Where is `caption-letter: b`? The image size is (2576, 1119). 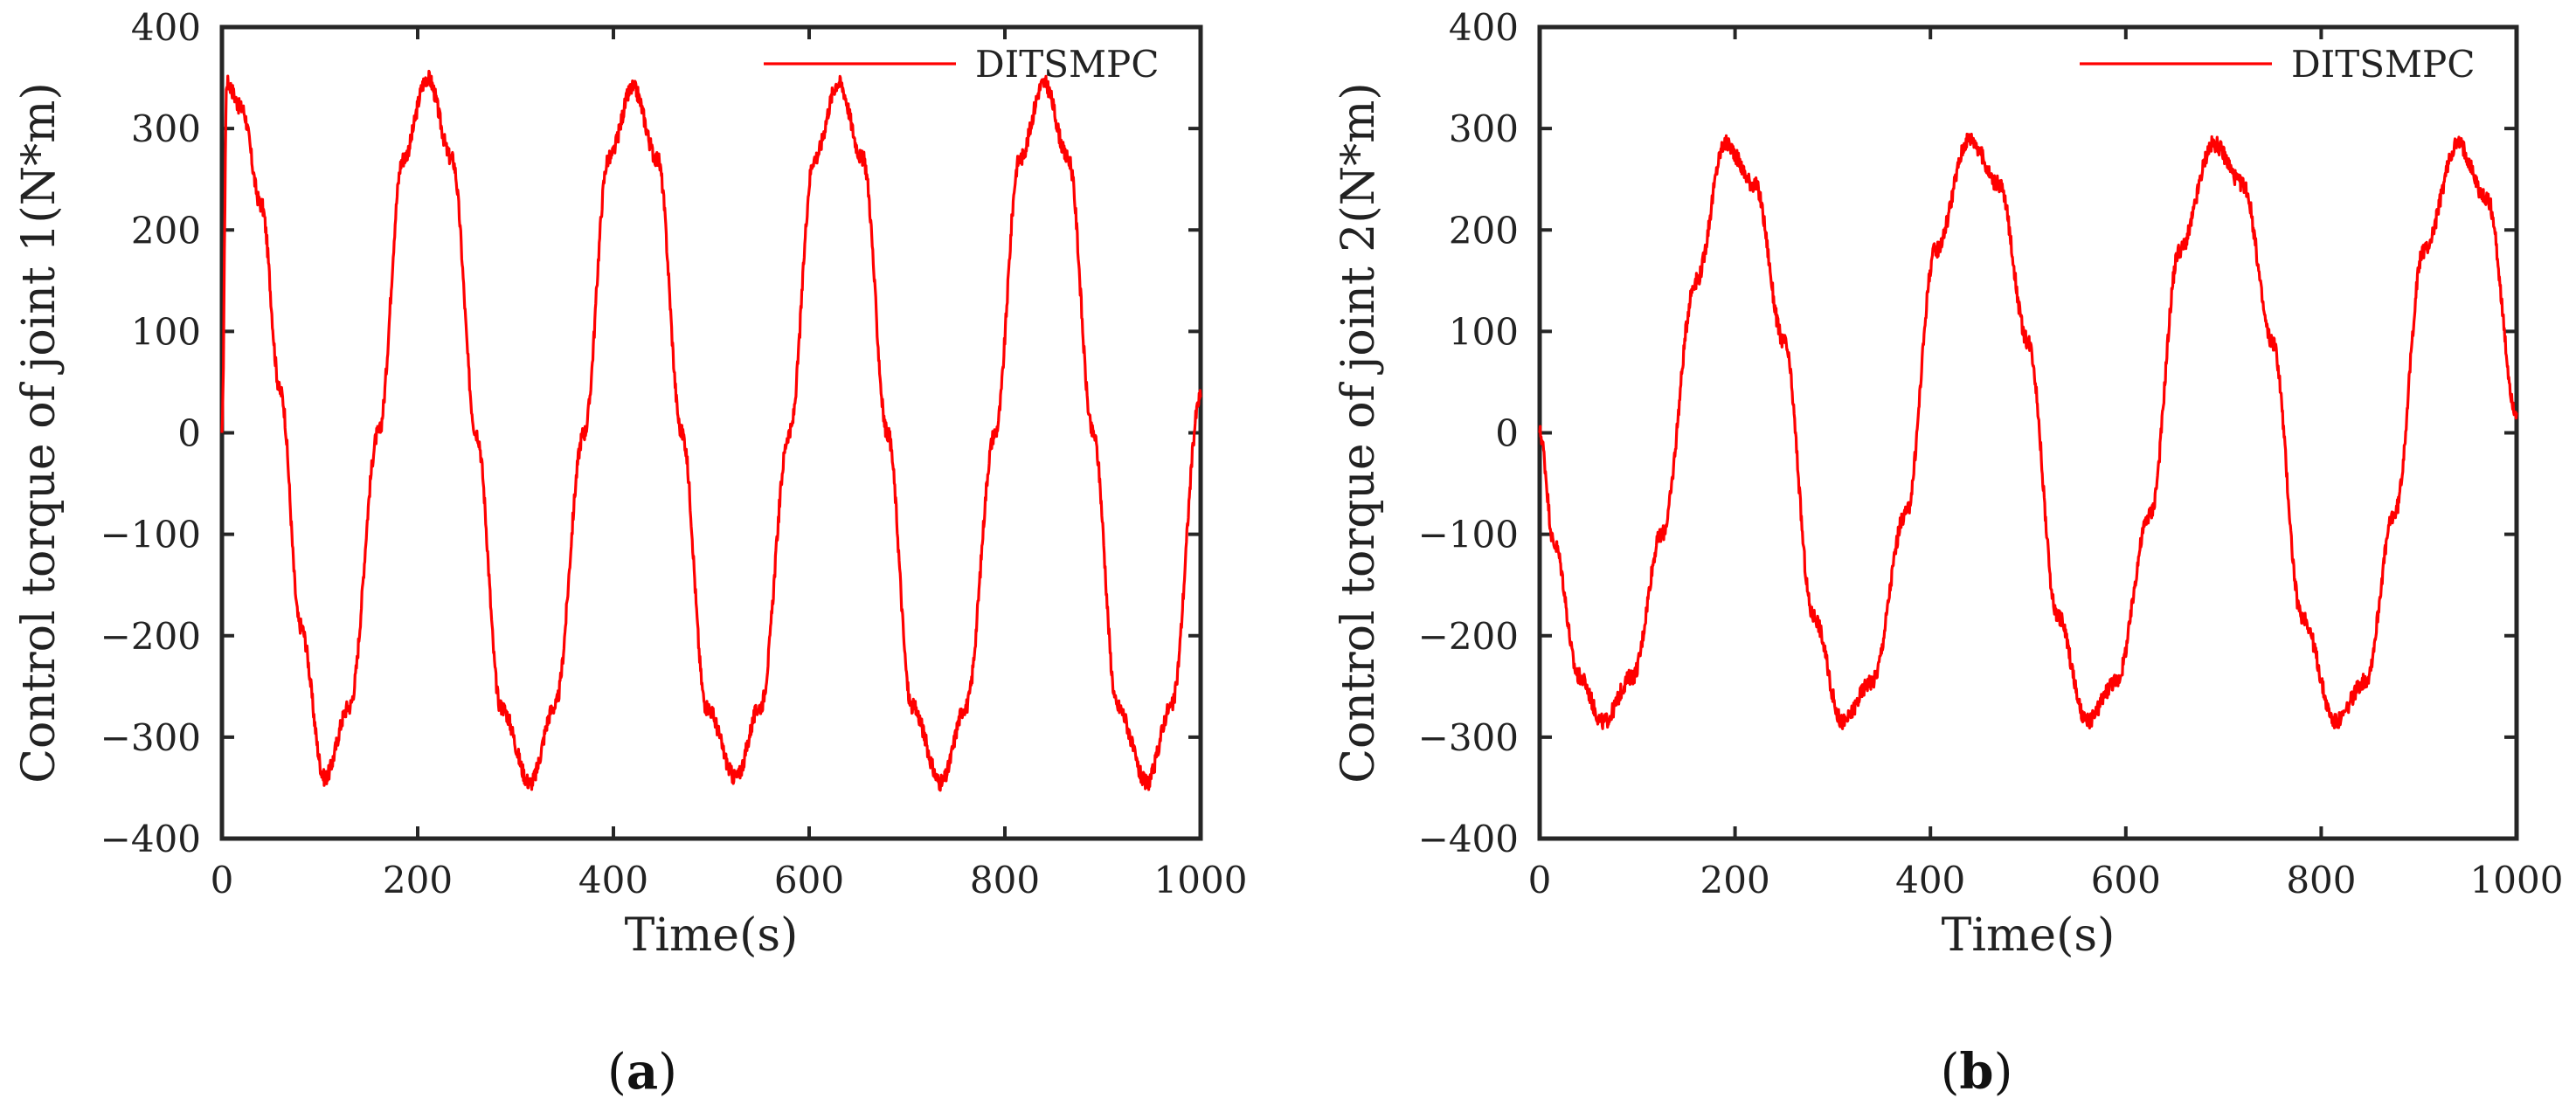 caption-letter: b is located at coordinates (1976, 1072).